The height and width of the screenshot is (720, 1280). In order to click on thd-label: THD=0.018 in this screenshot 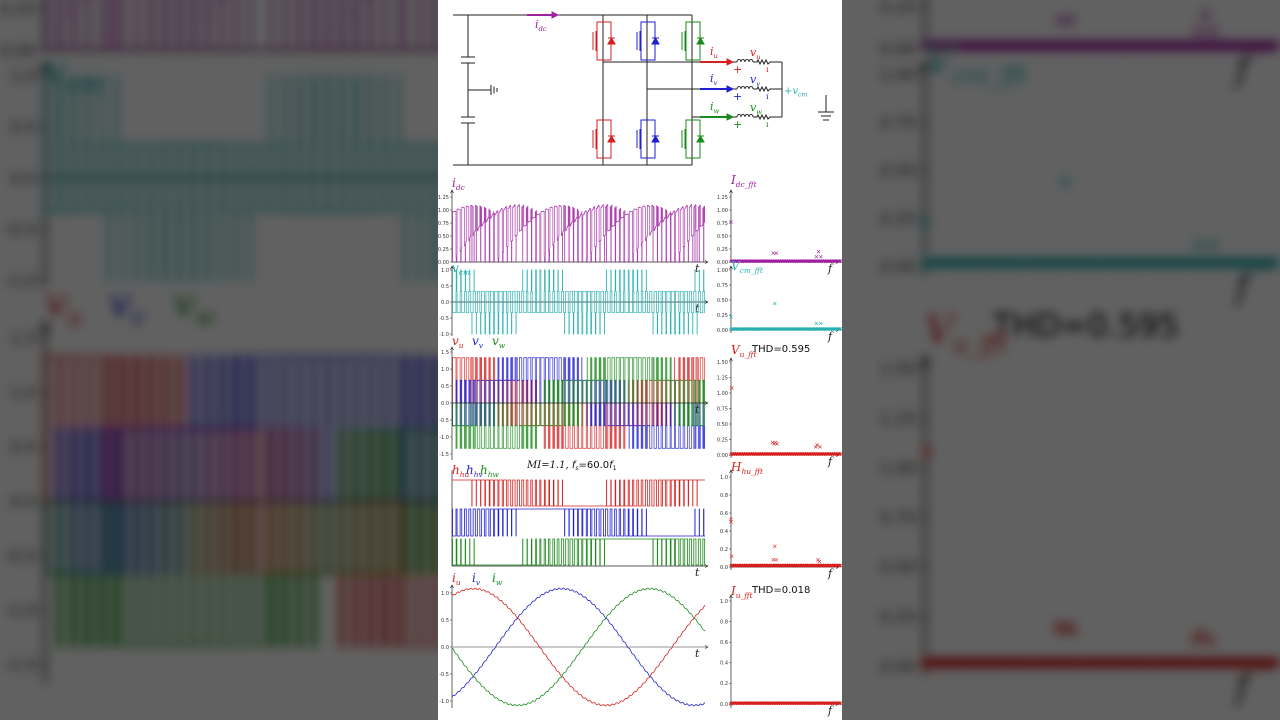, I will do `click(780, 590)`.